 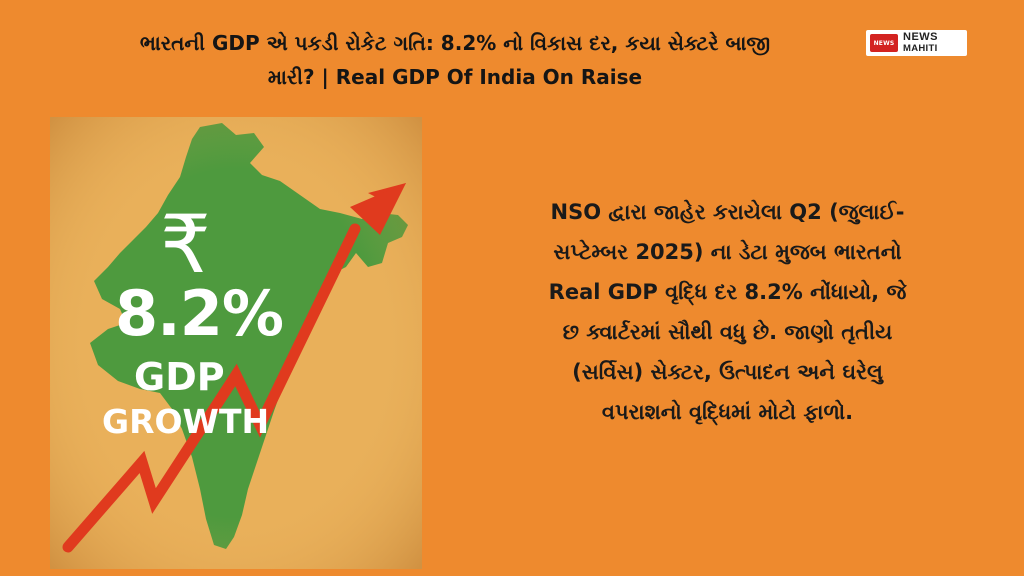 What do you see at coordinates (884, 43) in the screenshot?
I see `logo-mark-icon: NEWS` at bounding box center [884, 43].